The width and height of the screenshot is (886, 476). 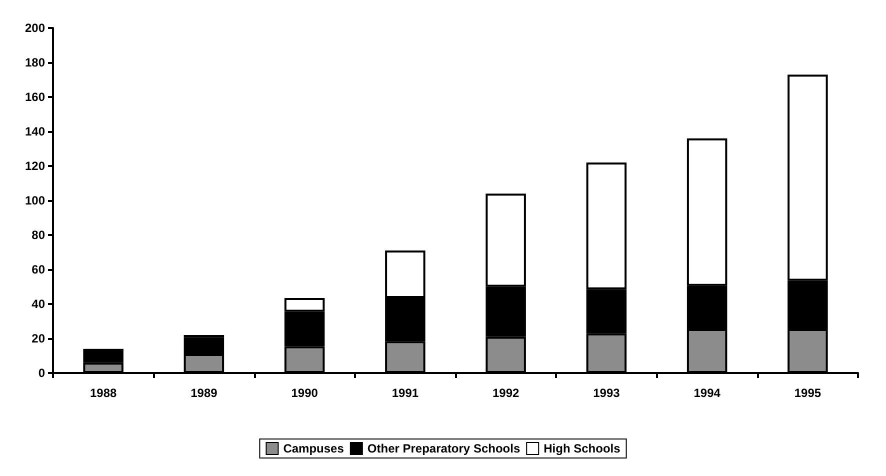 What do you see at coordinates (39, 339) in the screenshot?
I see `y-tick-label: 20` at bounding box center [39, 339].